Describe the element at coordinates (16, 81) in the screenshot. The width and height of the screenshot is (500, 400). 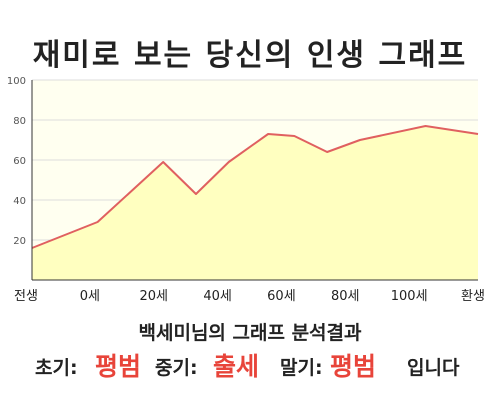
I see `y-tick-label-100: 100` at that location.